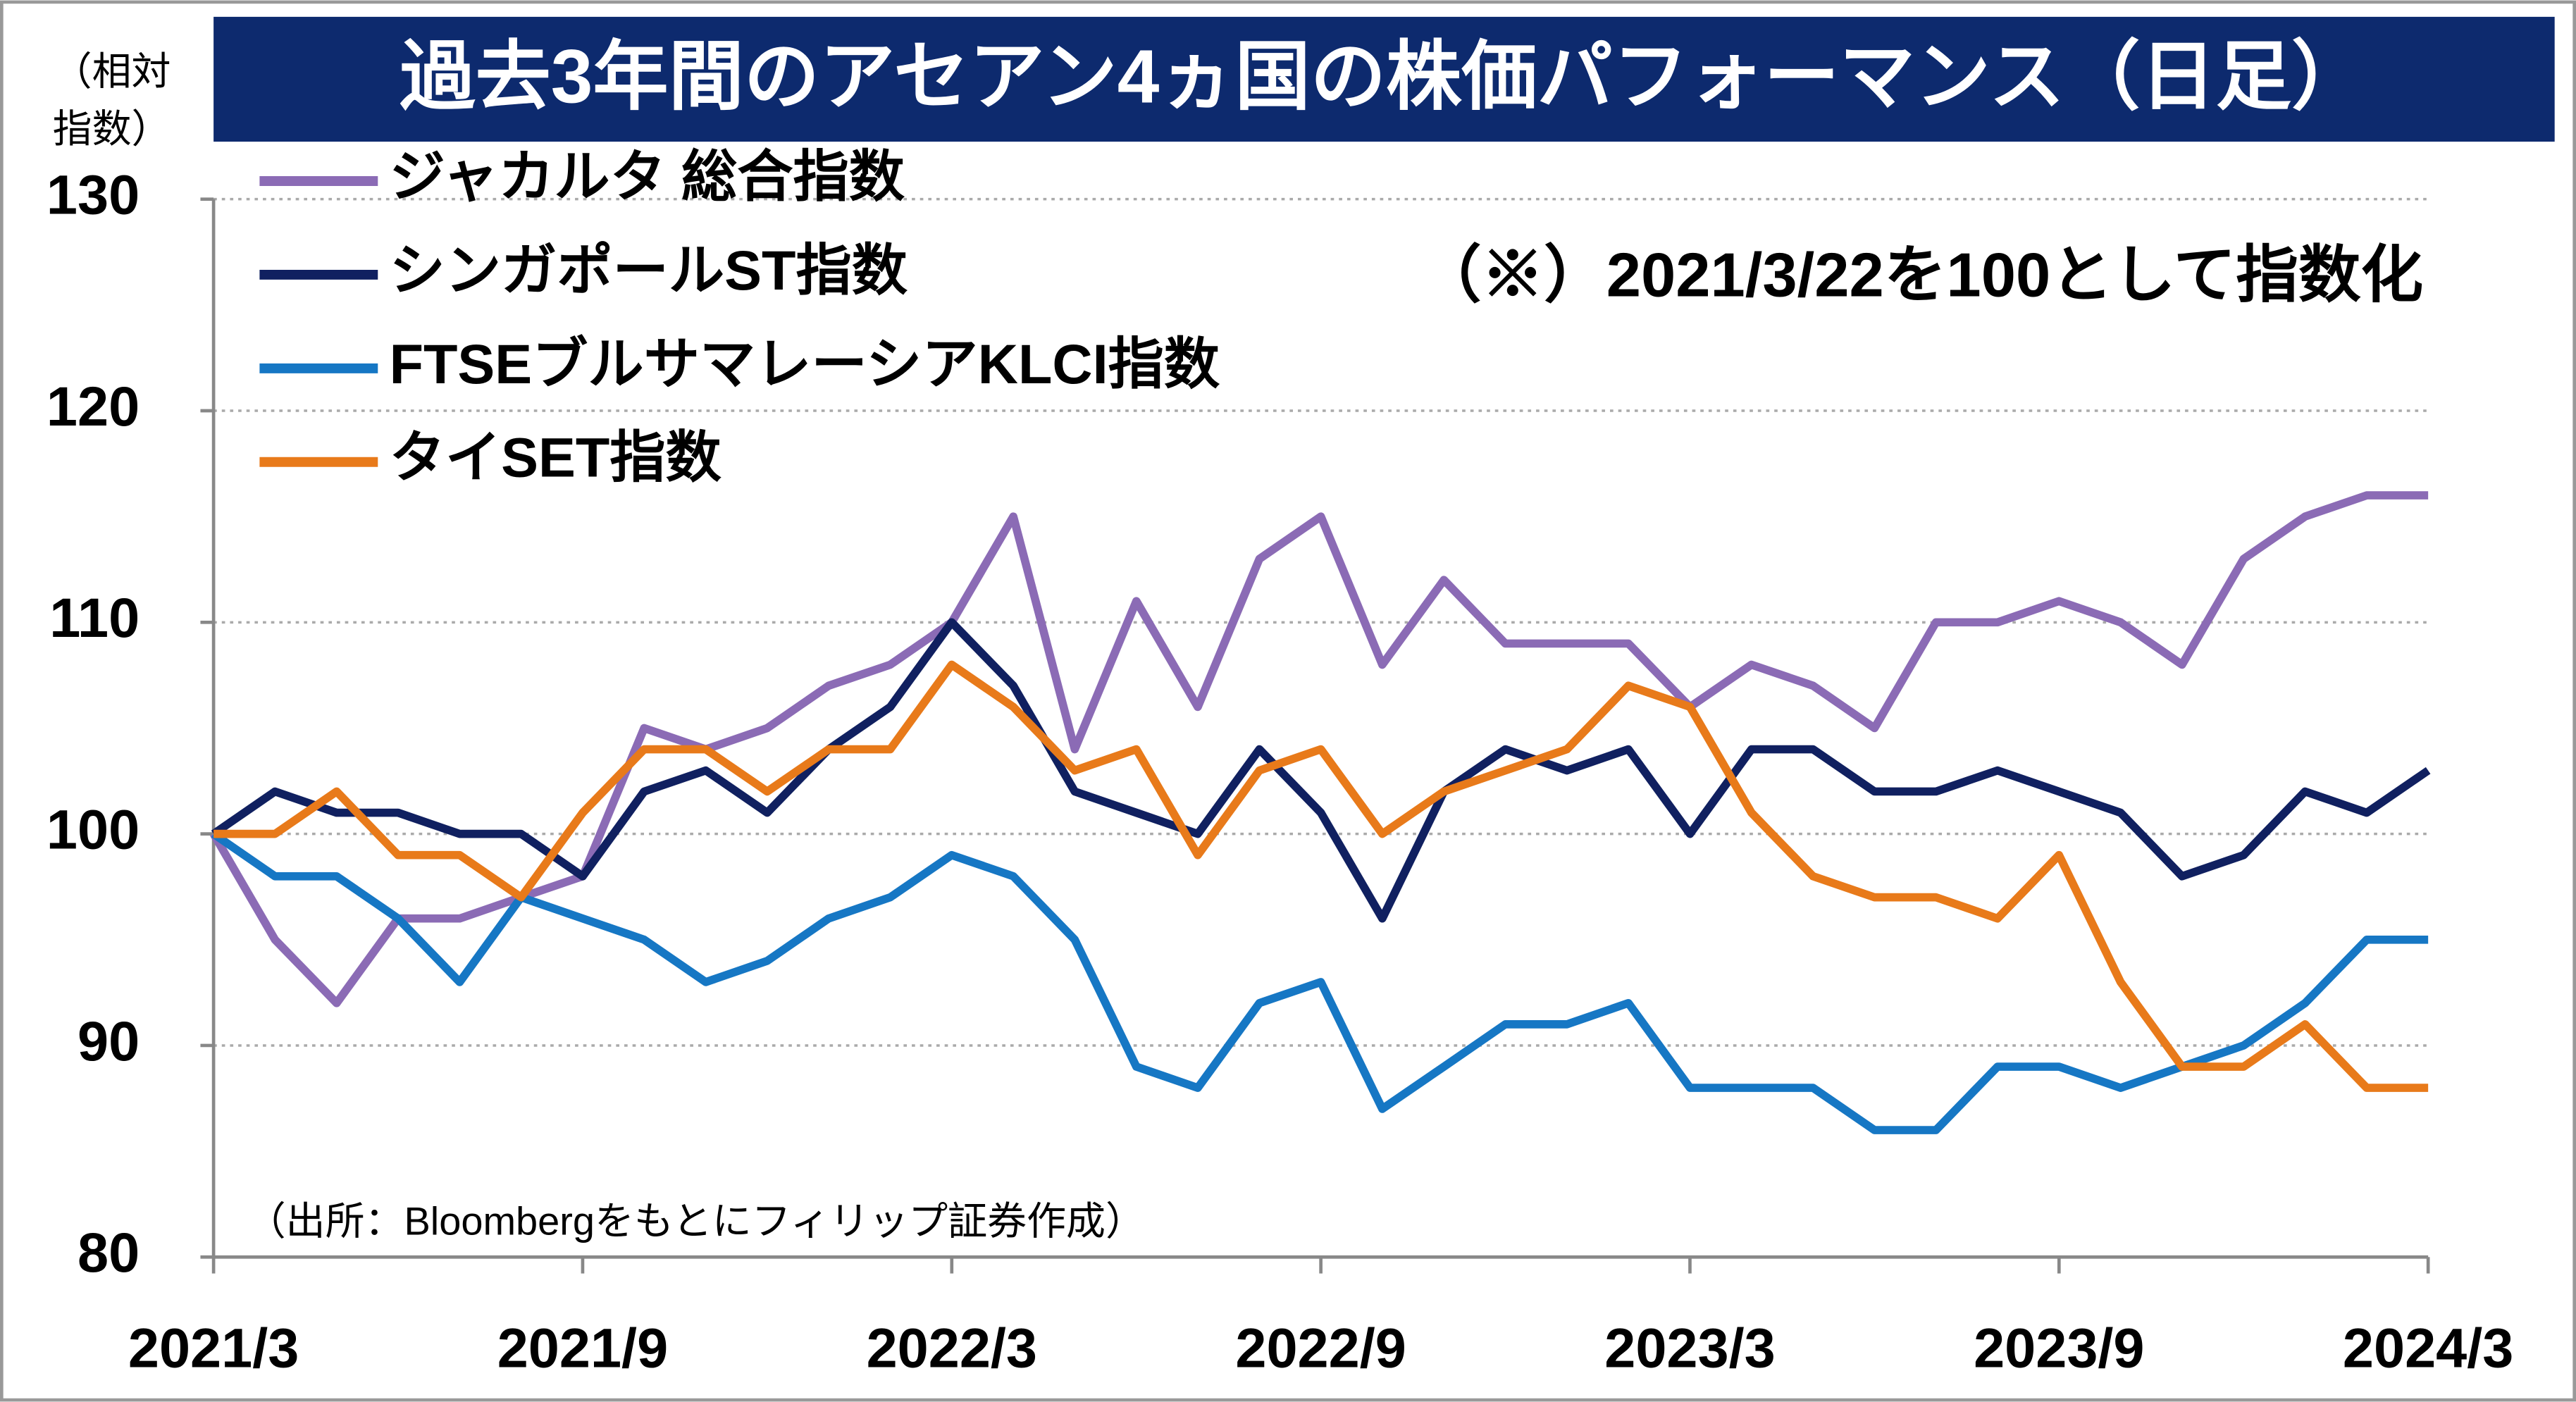 This screenshot has width=2576, height=1402. I want to click on x-tick-label: 2022/3, so click(952, 1347).